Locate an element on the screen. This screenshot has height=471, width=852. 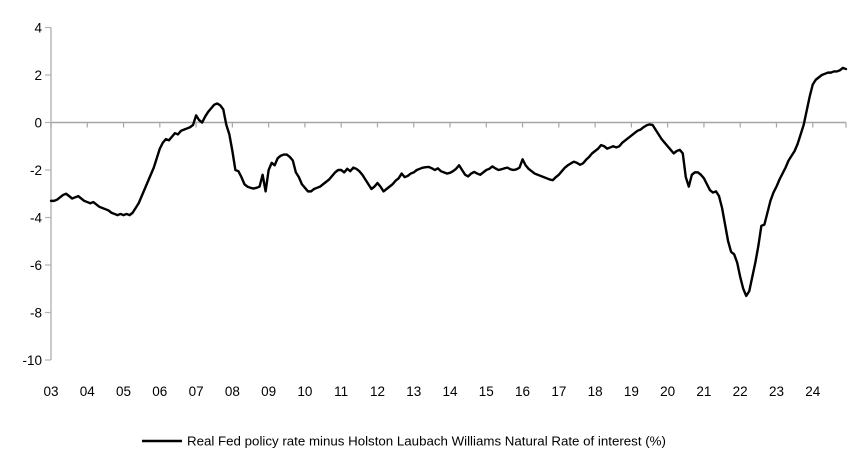
x-tick-label: 04 is located at coordinates (88, 391).